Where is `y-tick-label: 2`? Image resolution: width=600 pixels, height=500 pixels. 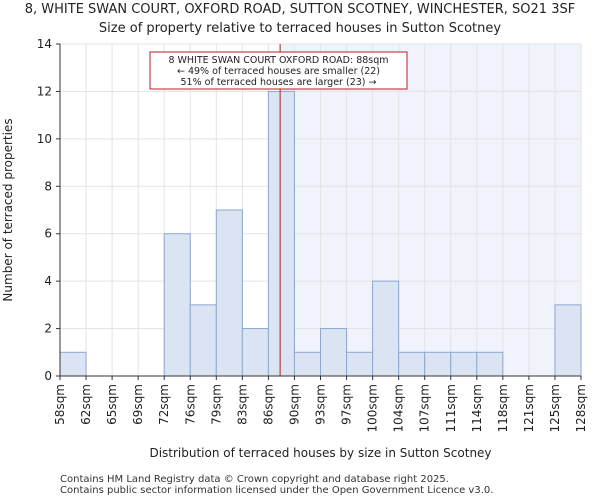
y-tick-label: 2 is located at coordinates (48, 329).